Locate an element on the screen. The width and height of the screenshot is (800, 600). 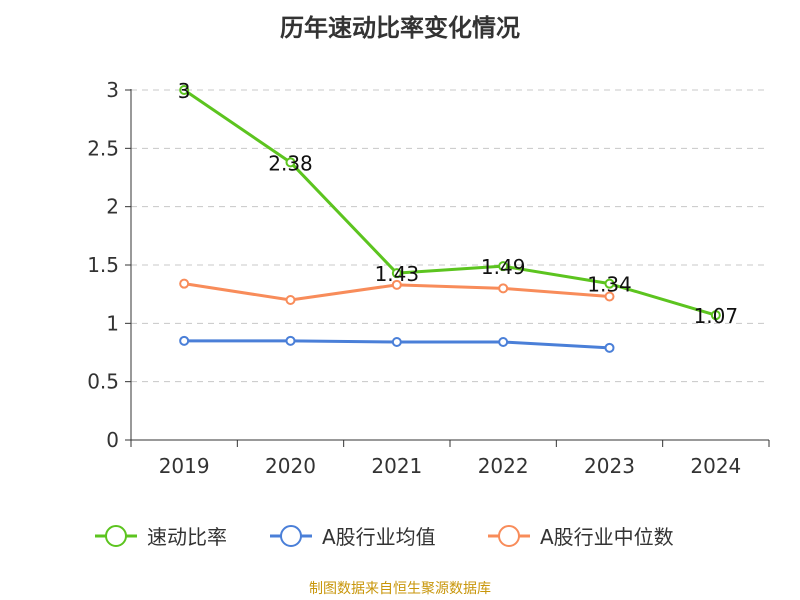
y-tick-label: 0.5 is located at coordinates (103, 382).